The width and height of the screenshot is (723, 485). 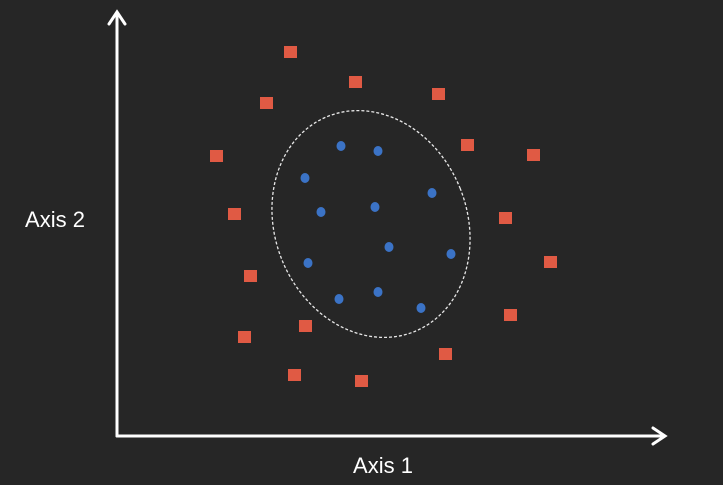 What do you see at coordinates (659, 436) in the screenshot?
I see `x-arrow` at bounding box center [659, 436].